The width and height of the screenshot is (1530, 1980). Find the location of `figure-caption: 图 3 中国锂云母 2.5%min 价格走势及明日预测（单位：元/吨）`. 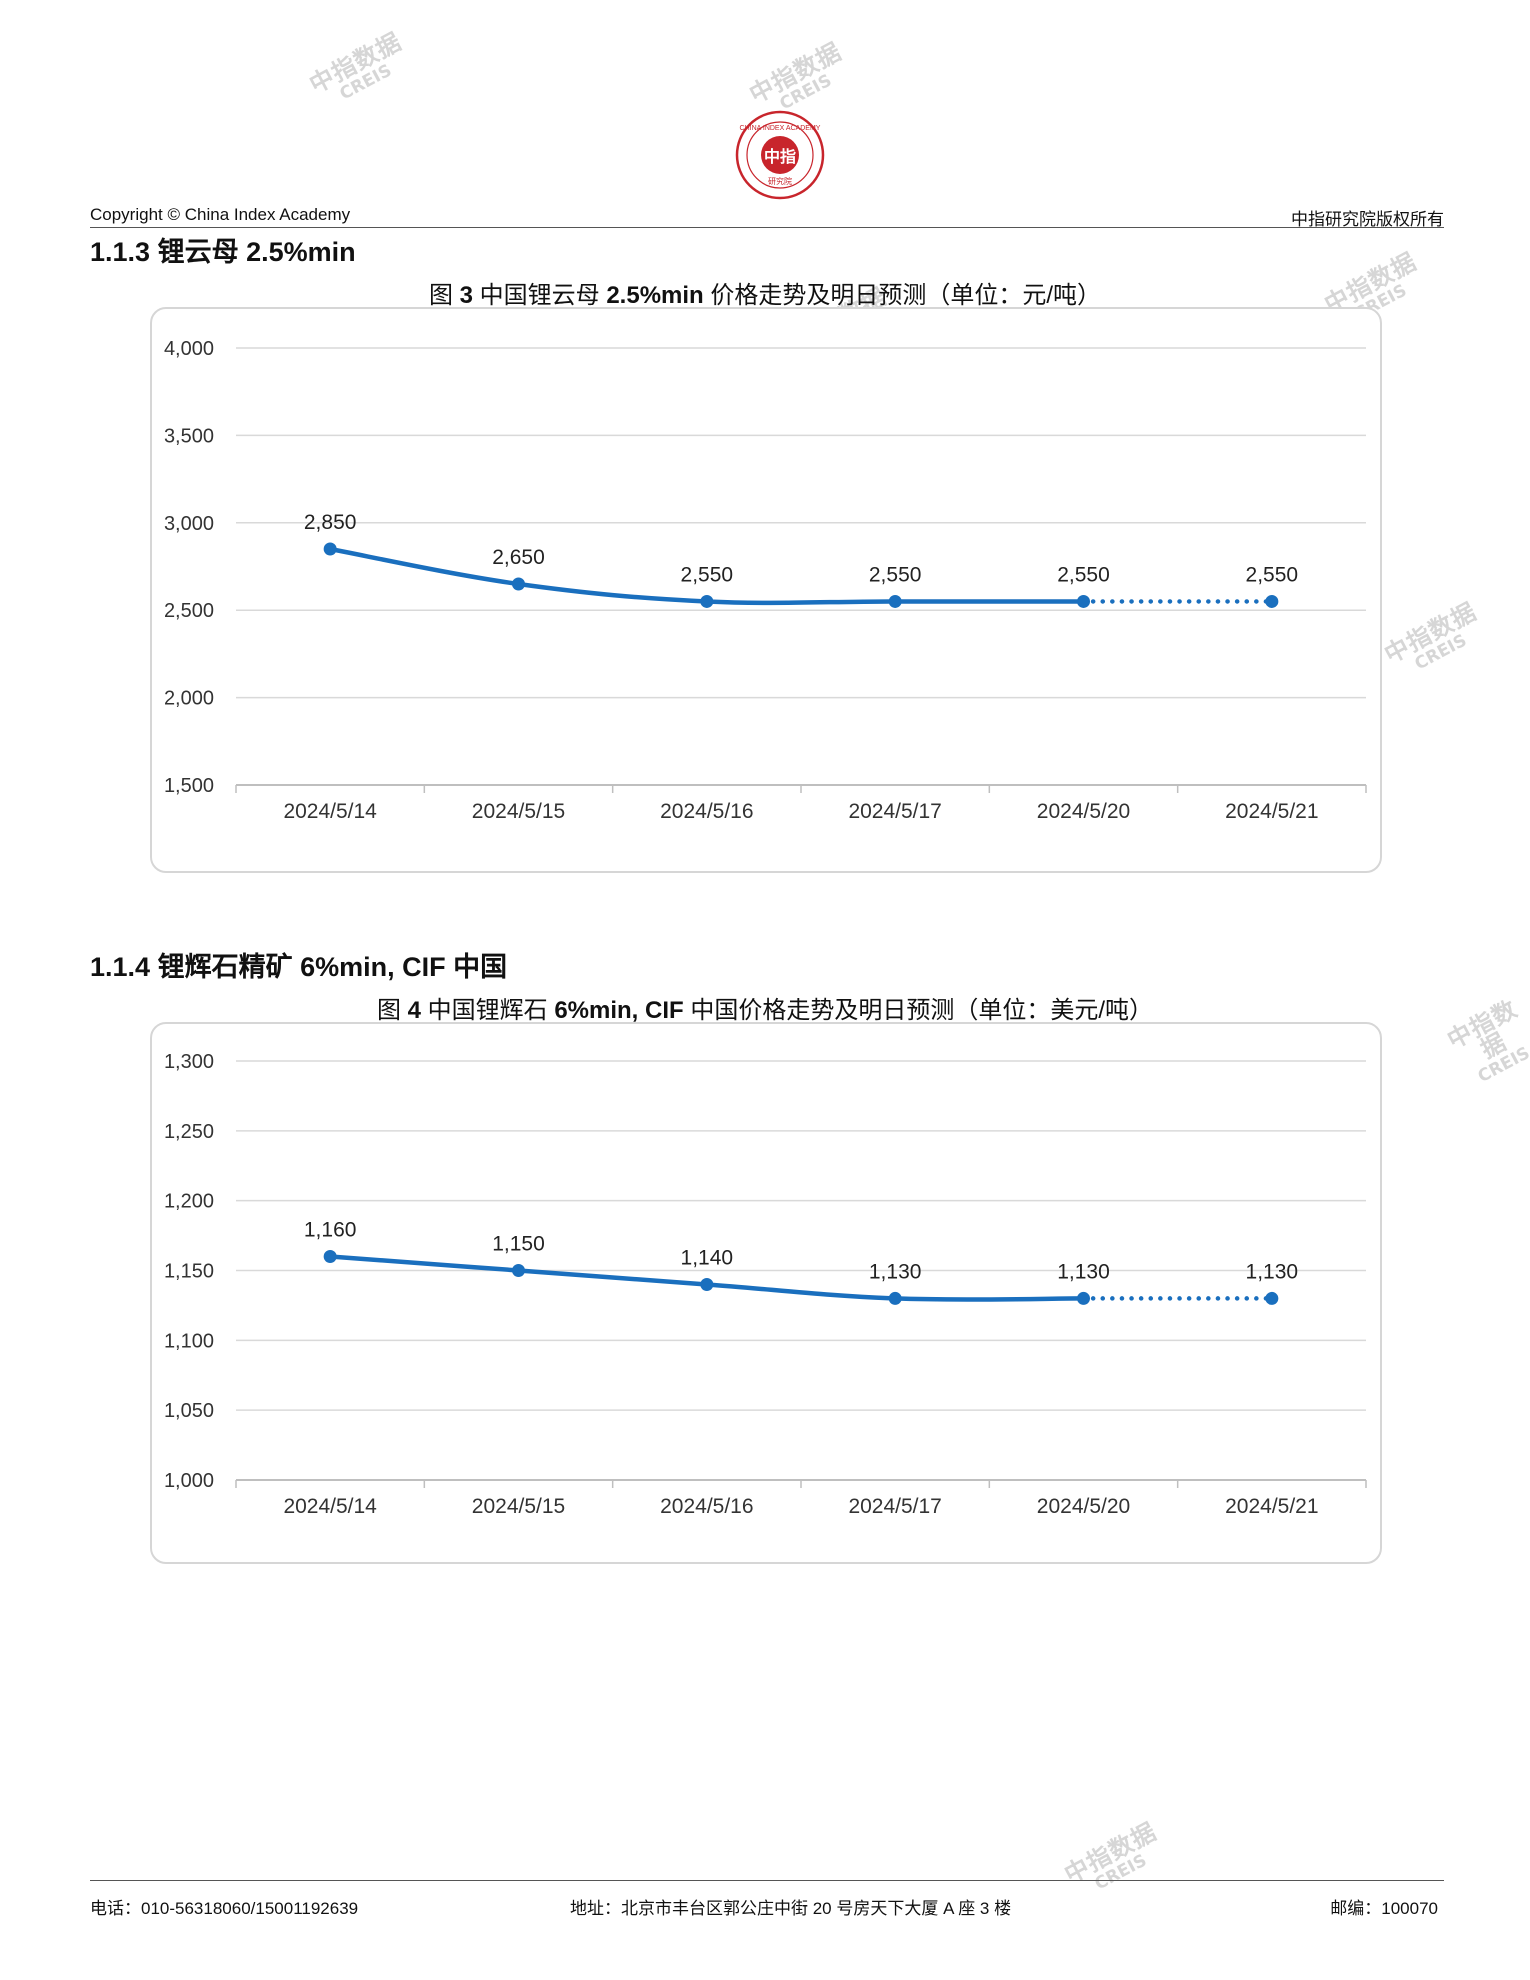

figure-caption: 图 3 中国锂云母 2.5%min 价格走势及明日预测（单位：元/吨） is located at coordinates (765, 292).